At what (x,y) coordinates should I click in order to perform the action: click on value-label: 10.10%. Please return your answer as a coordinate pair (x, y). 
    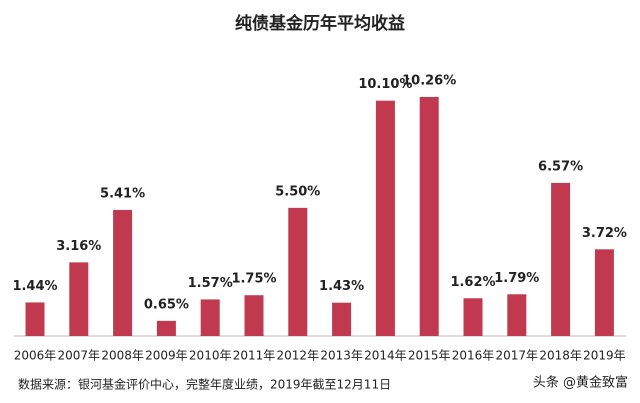
    Looking at the image, I should click on (385, 84).